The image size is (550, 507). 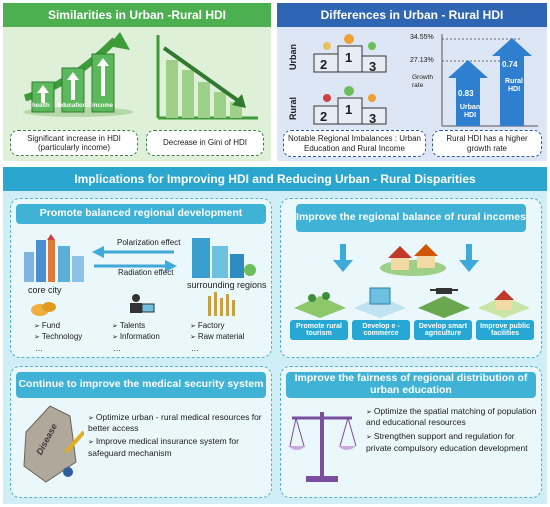 I want to click on urban-hdi-value: 0.83, so click(x=466, y=93).